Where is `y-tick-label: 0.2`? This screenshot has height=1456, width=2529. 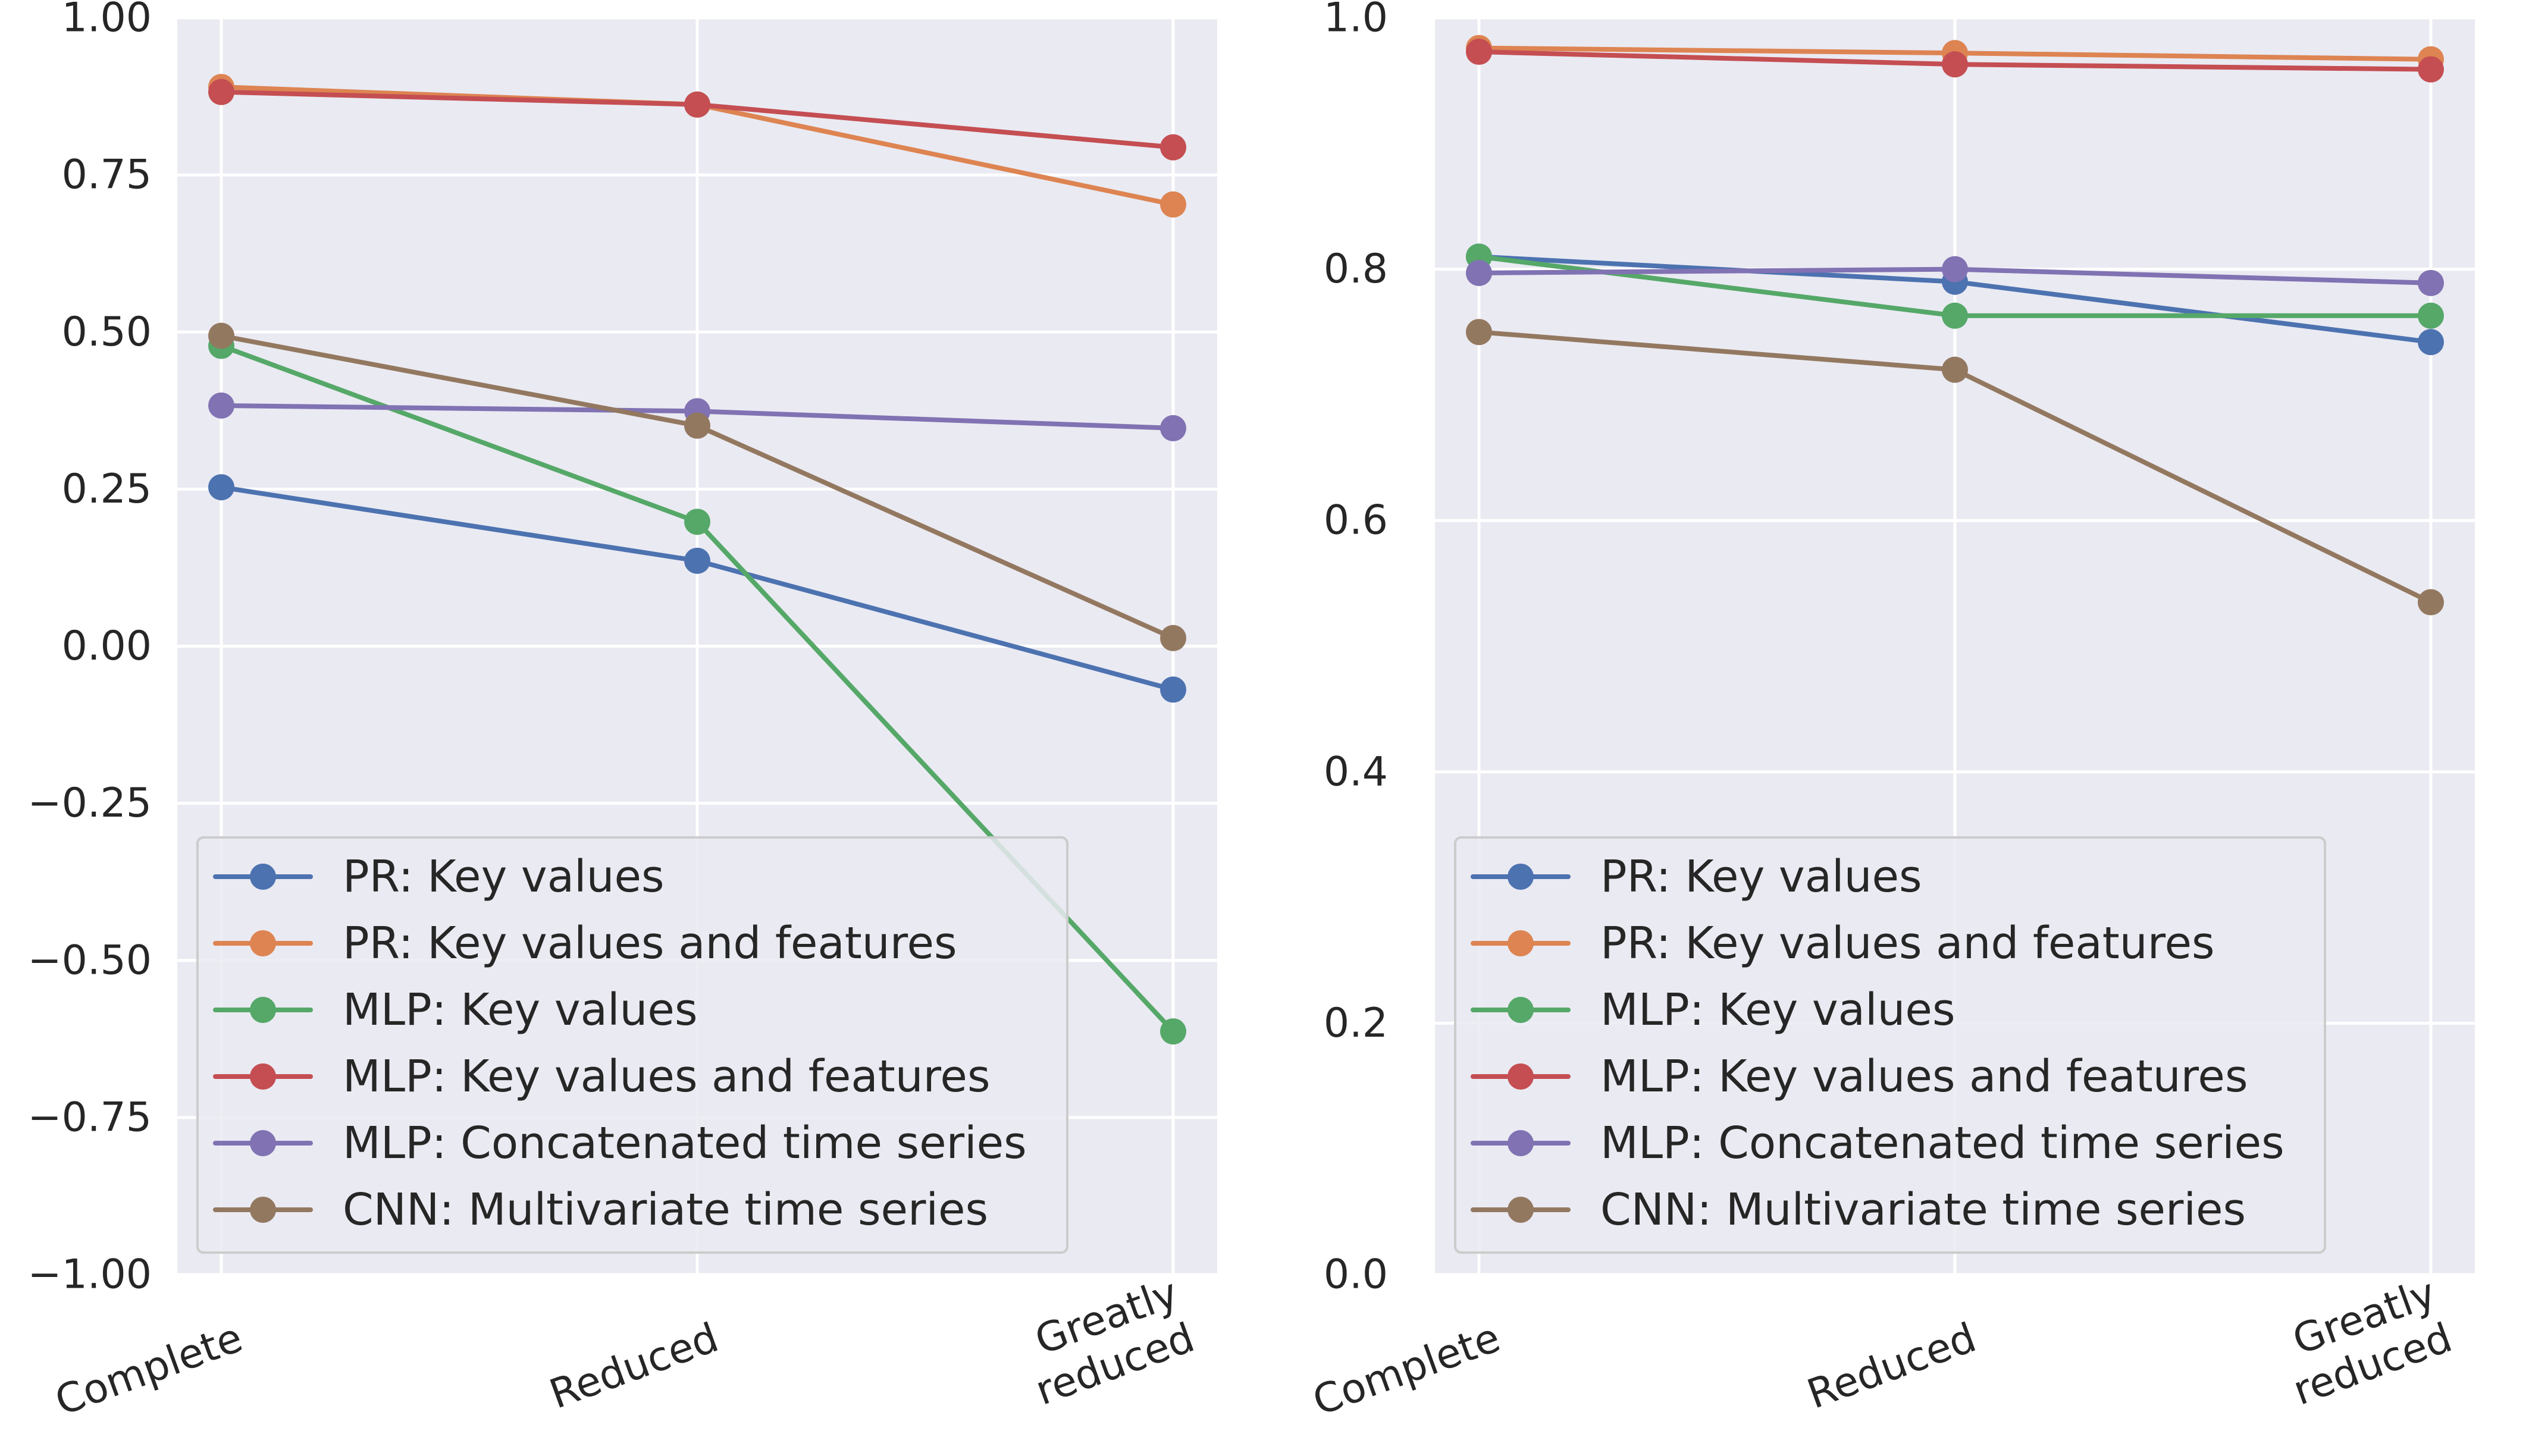 y-tick-label: 0.2 is located at coordinates (1356, 1023).